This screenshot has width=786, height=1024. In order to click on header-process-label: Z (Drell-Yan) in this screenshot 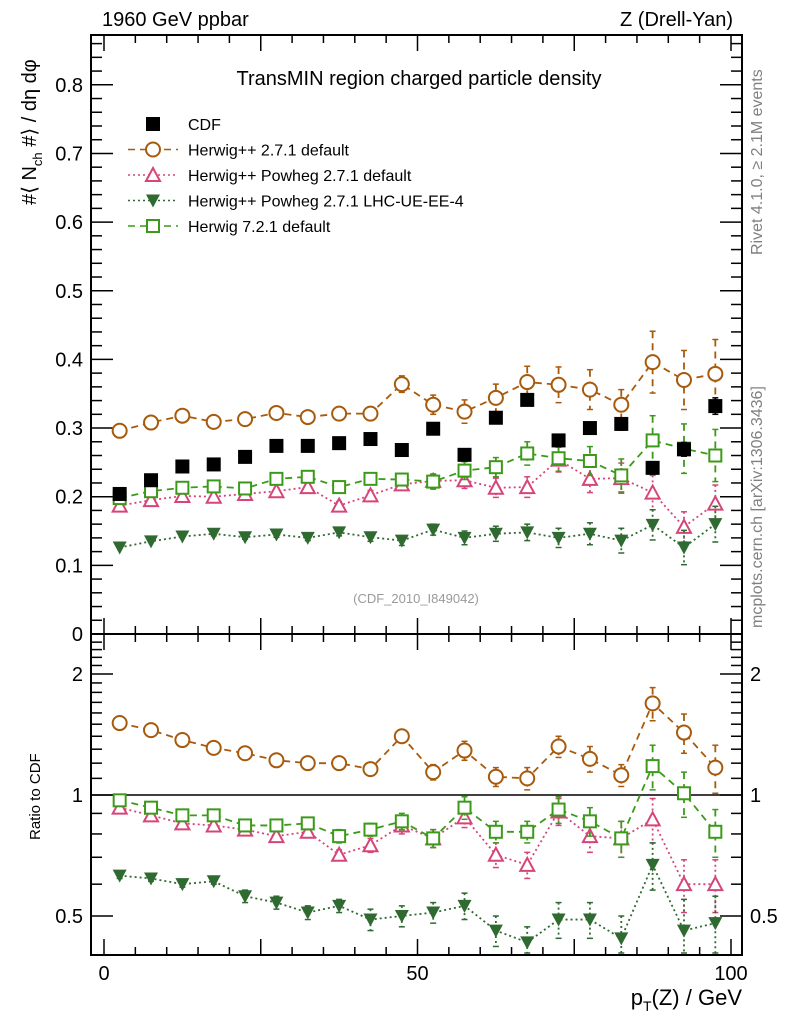, I will do `click(676, 20)`.